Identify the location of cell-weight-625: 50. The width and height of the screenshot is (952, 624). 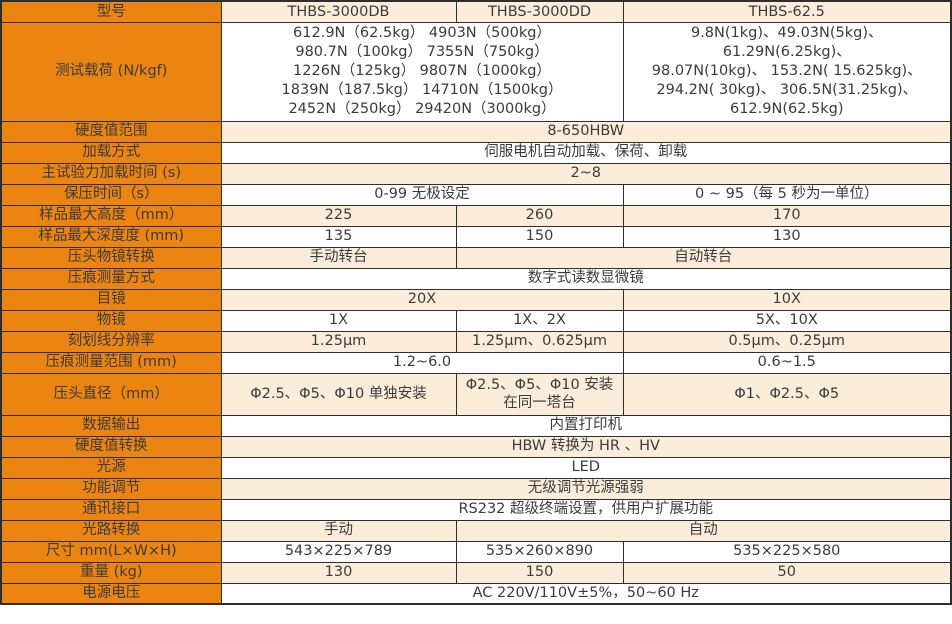
(787, 572).